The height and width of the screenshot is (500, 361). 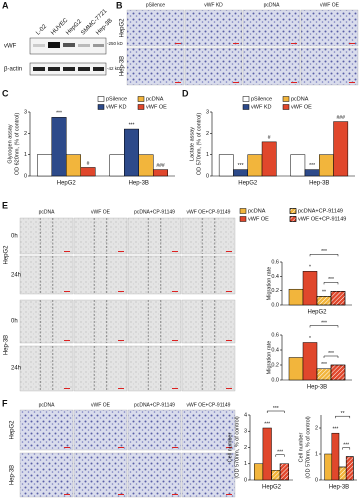 I want to click on western-blot, so click(x=68, y=56).